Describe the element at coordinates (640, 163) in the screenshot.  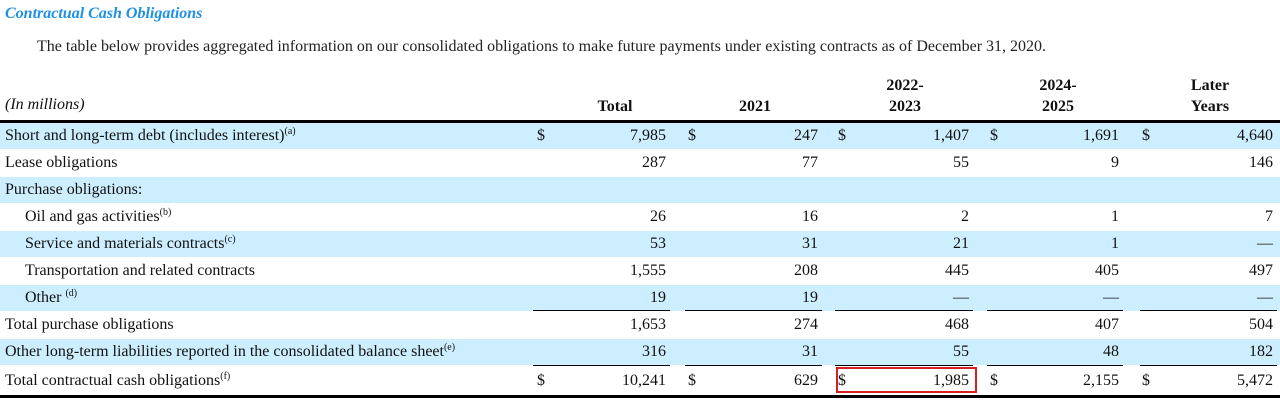
I see `table-row: Lease obligations 287 77 55 9 146` at that location.